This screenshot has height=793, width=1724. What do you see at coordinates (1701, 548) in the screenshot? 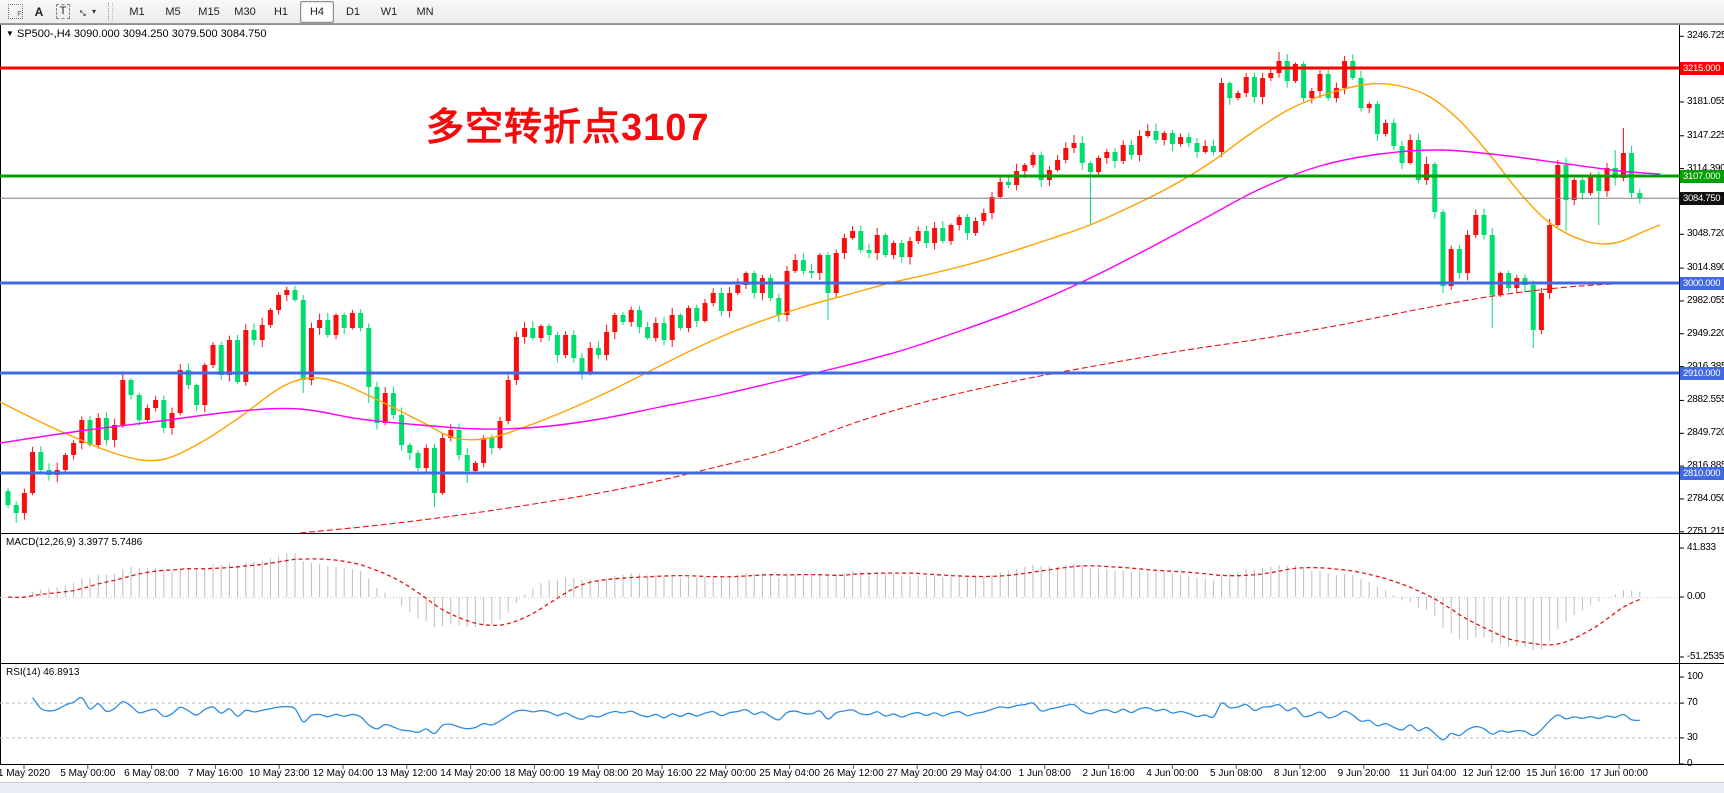
I see `macd-tick-label: 41.833` at bounding box center [1701, 548].